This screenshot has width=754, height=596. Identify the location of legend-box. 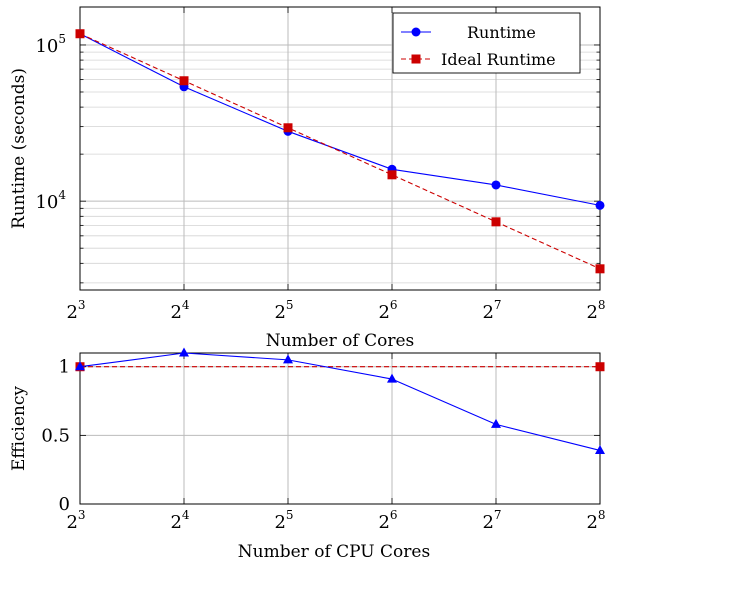
(486, 43).